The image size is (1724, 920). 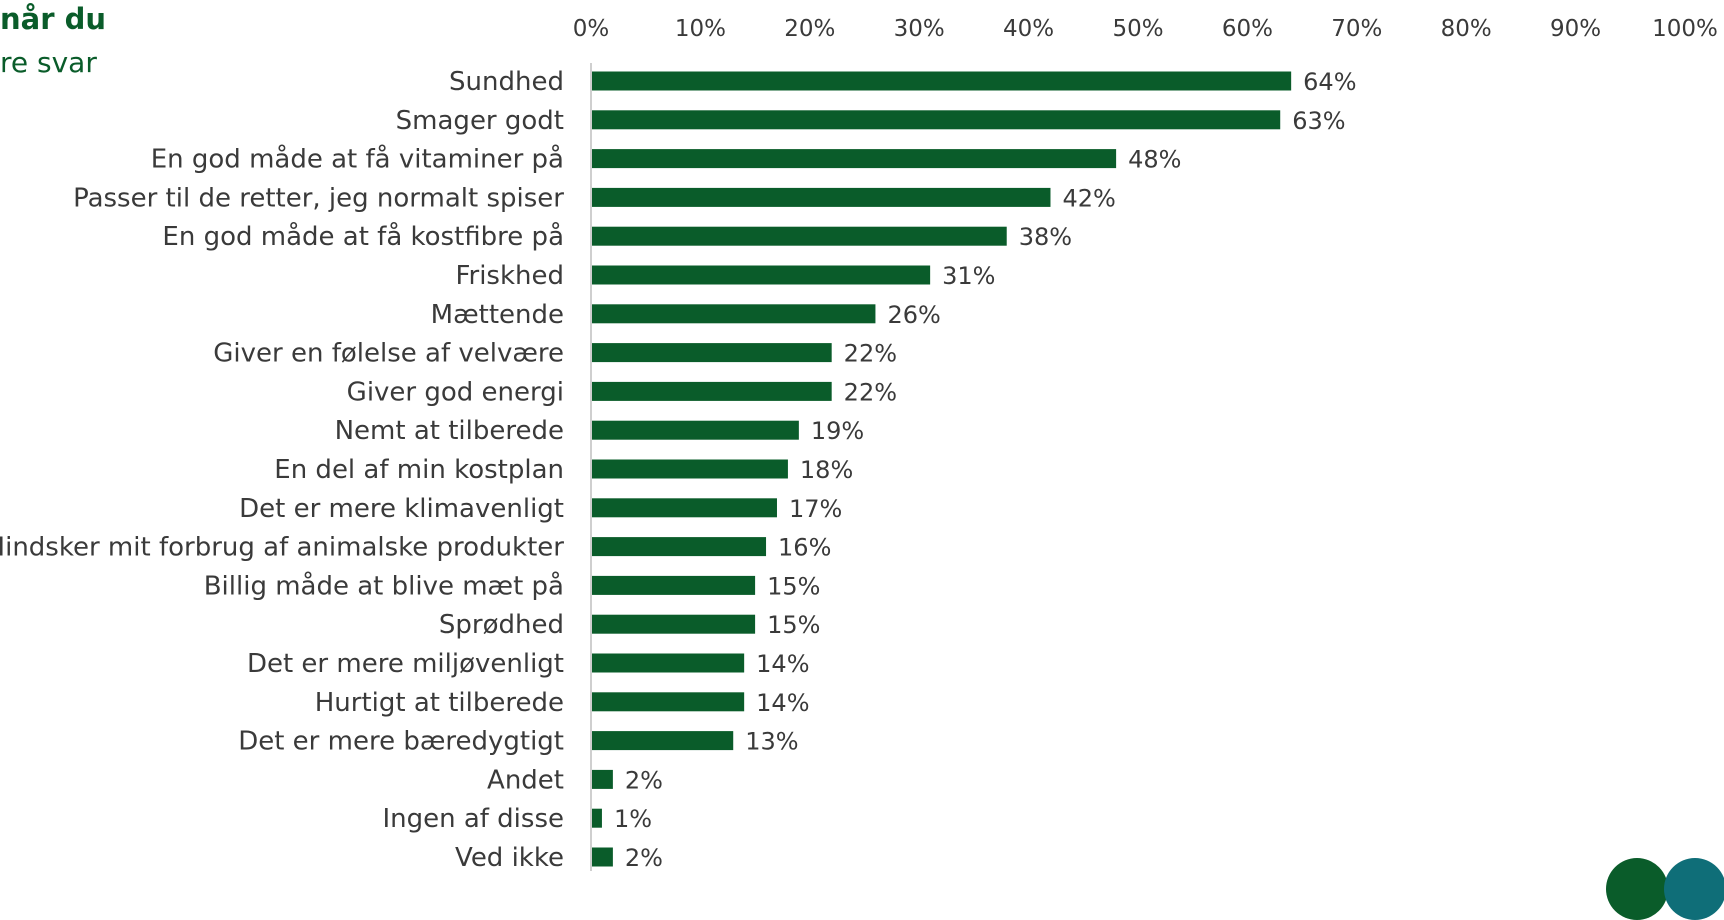 I want to click on chart-subtitle: re svar, so click(x=48, y=62).